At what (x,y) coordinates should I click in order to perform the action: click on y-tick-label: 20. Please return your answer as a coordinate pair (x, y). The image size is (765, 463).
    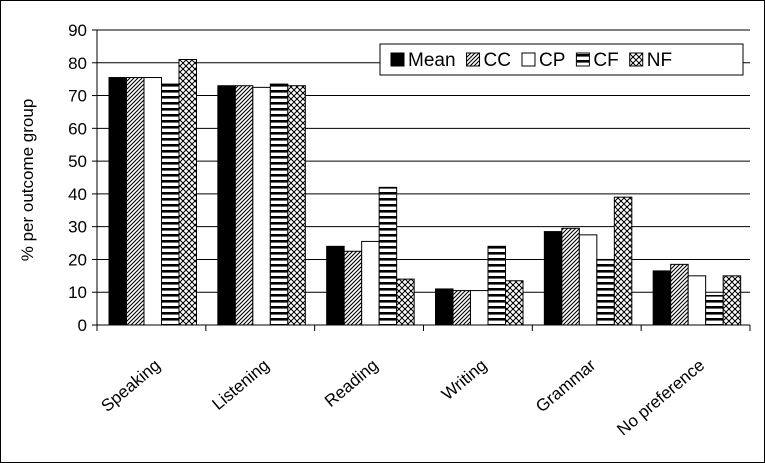
    Looking at the image, I should click on (77, 259).